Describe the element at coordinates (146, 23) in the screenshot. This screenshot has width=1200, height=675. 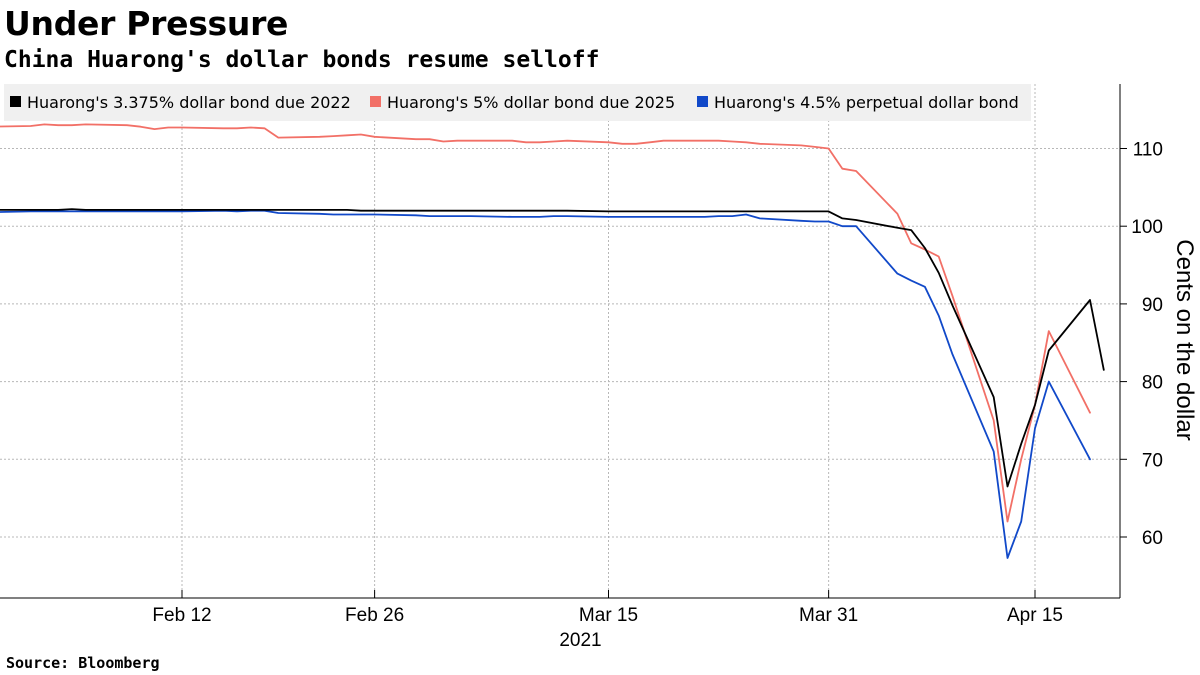
I see `chart-title: Under Pressure` at that location.